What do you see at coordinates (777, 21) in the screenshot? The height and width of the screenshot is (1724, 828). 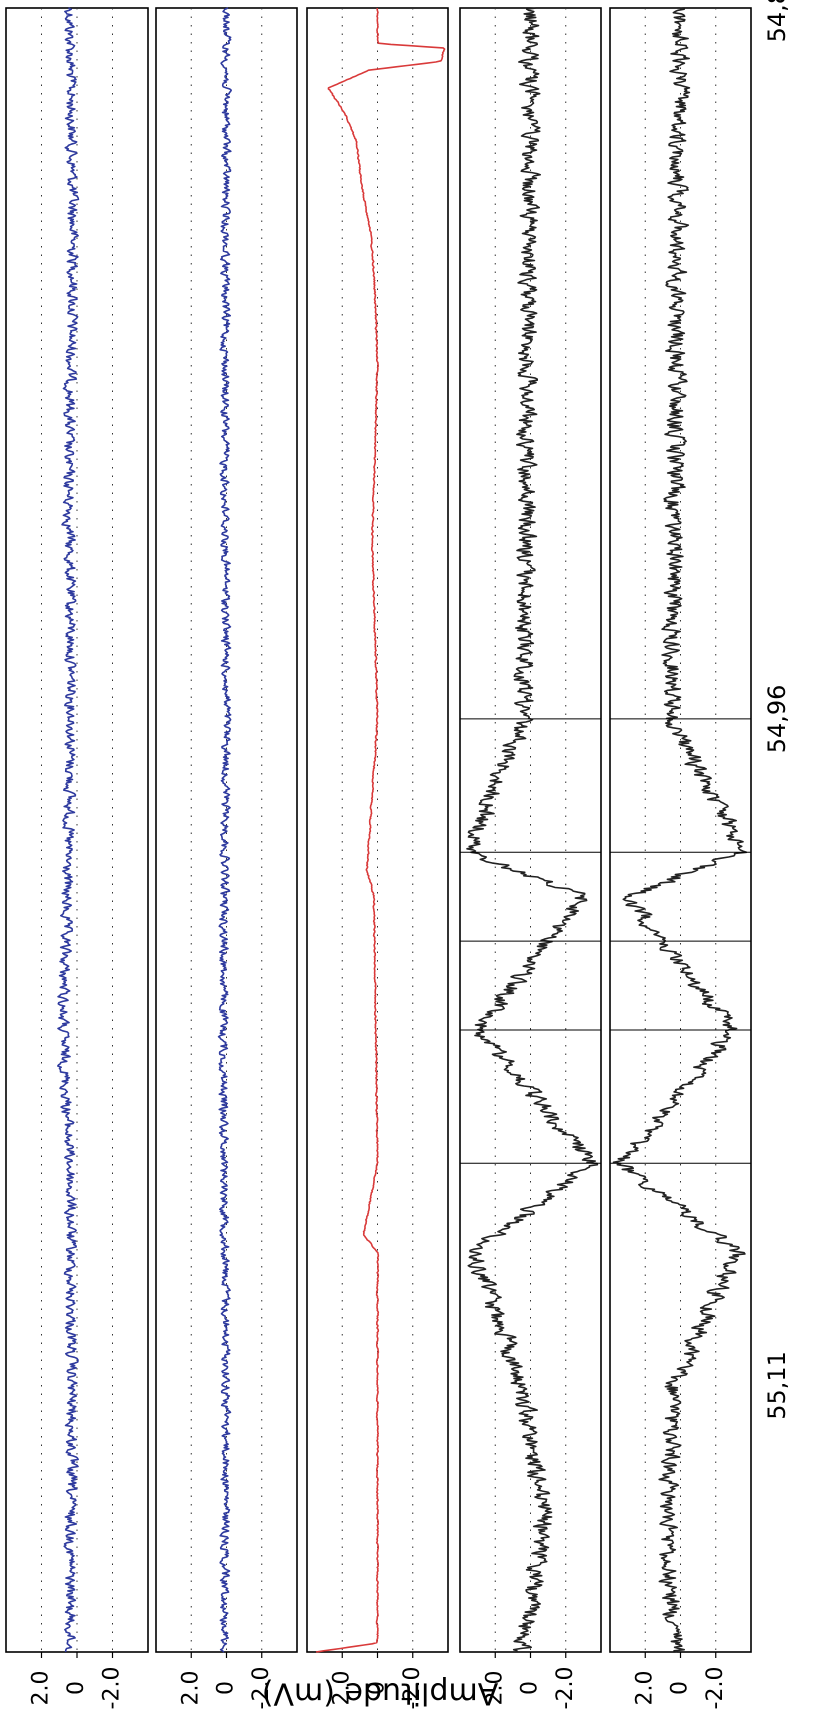 I see `x-tick-label: 54,80` at bounding box center [777, 21].